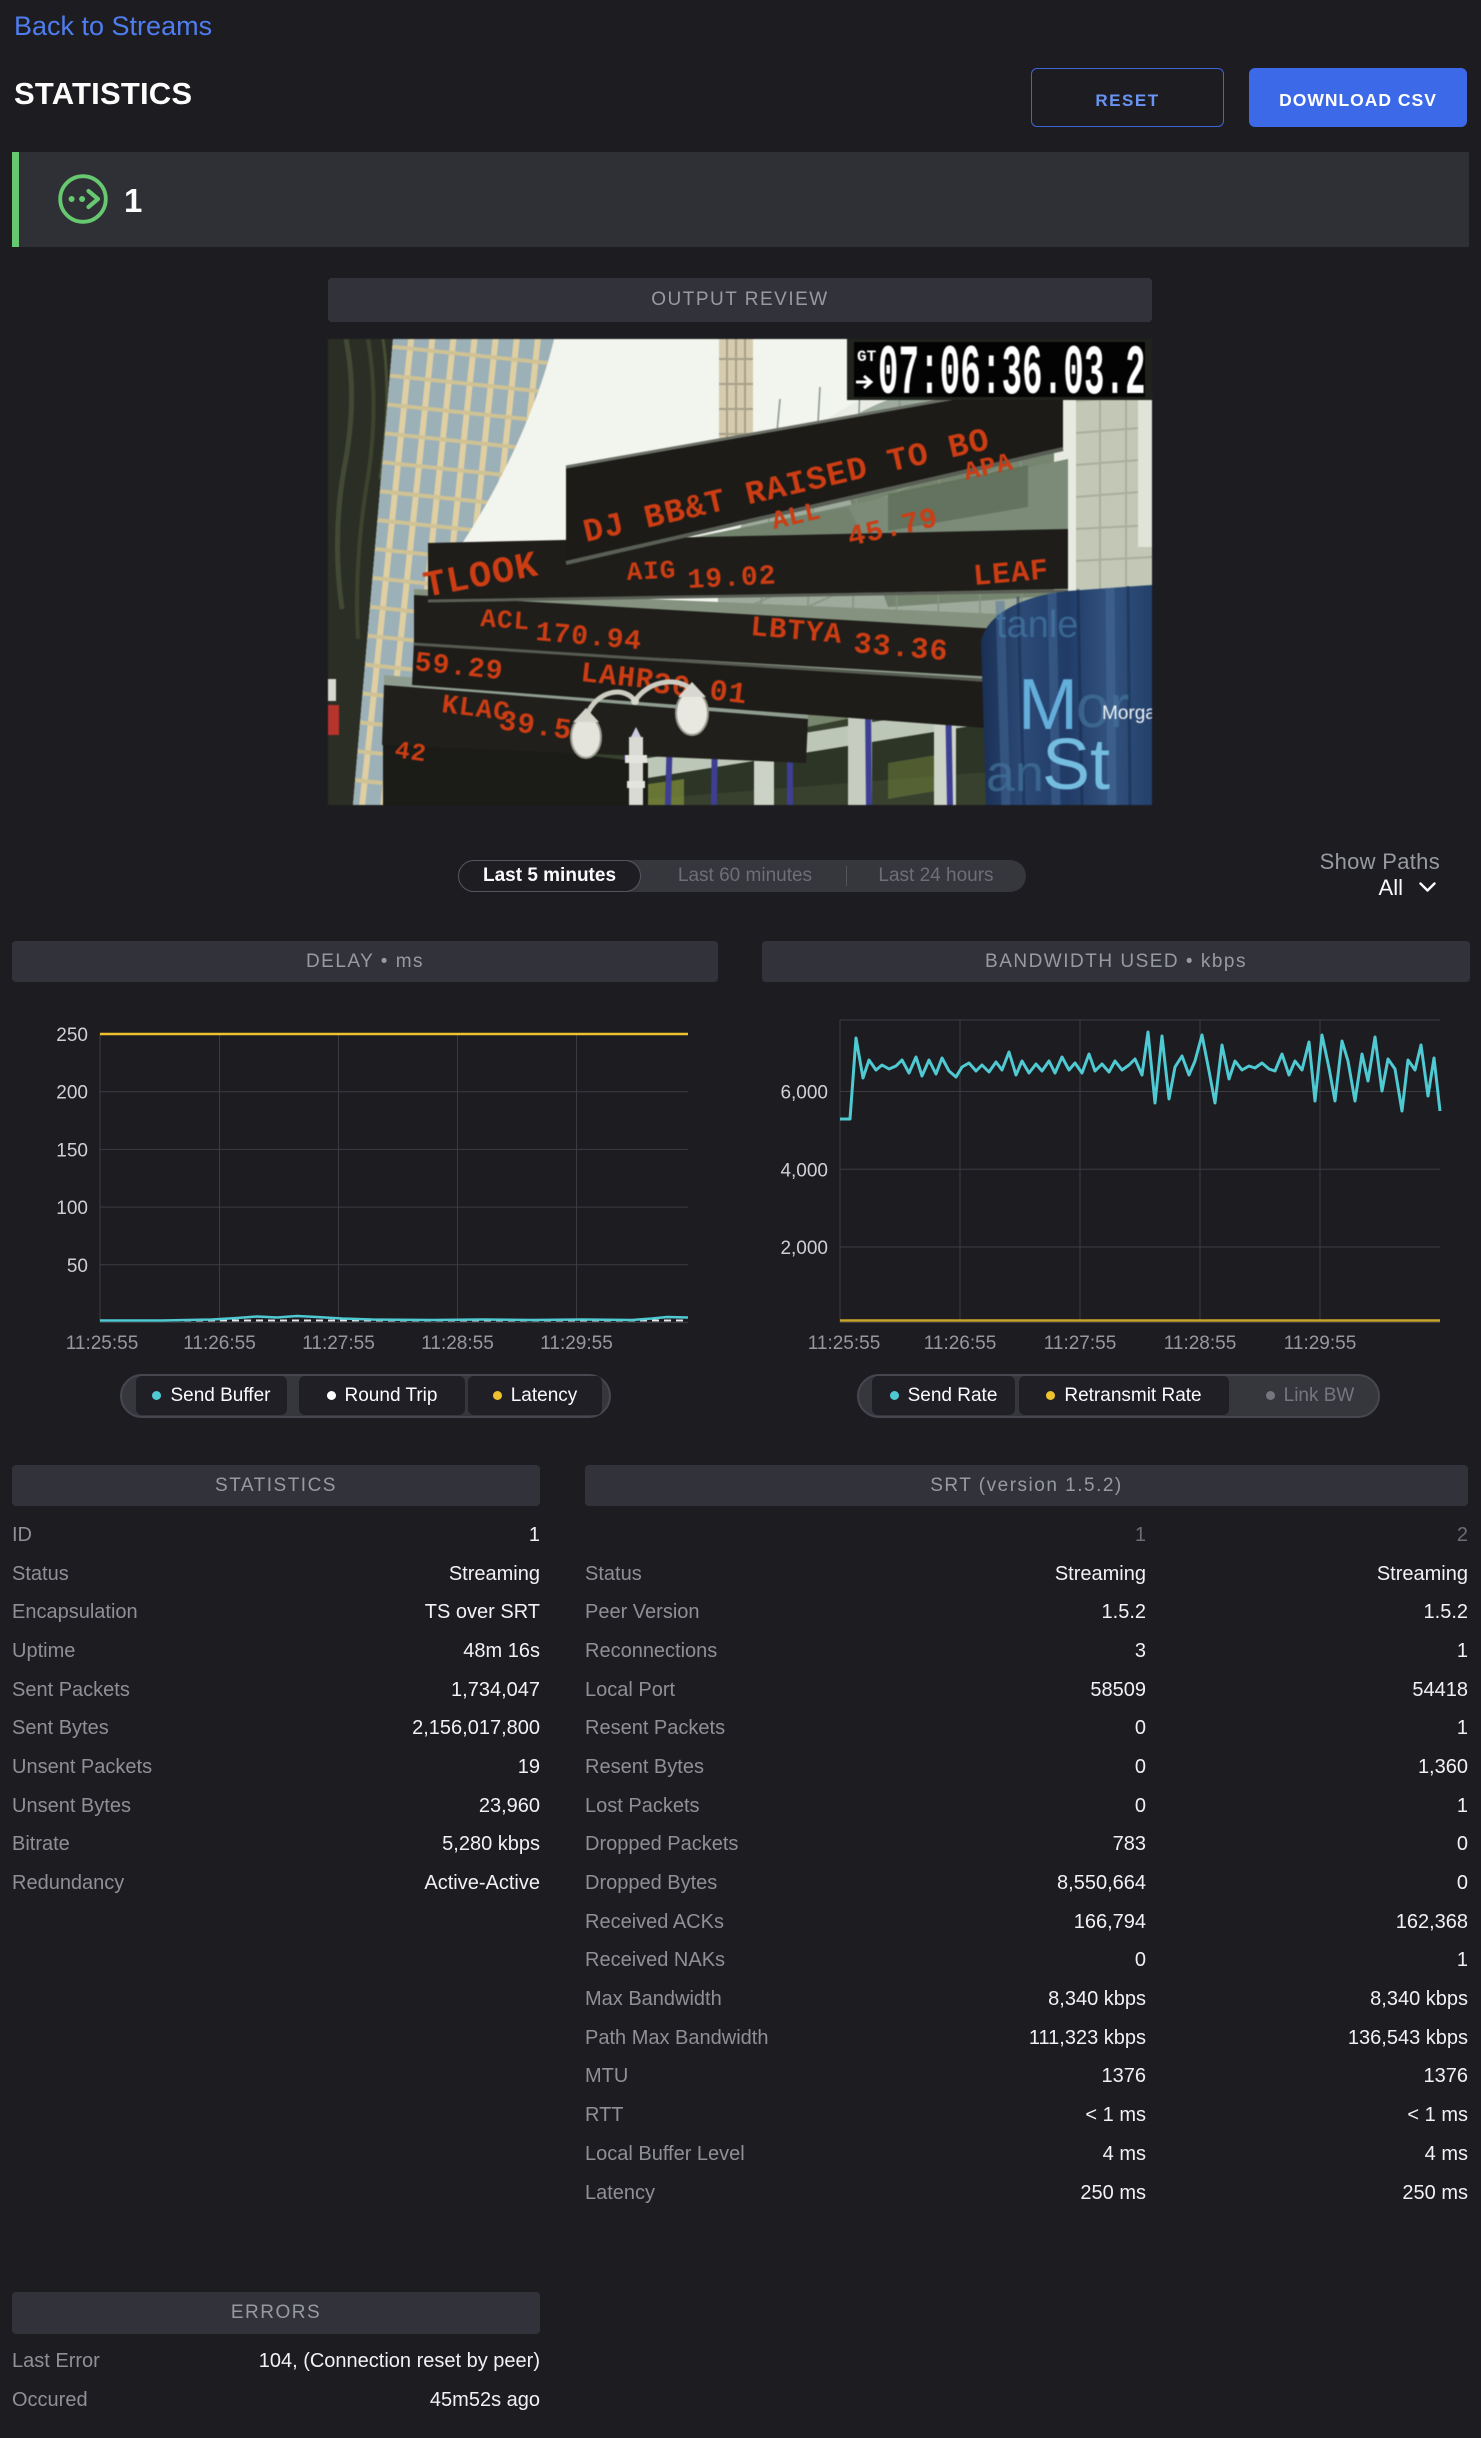 Image resolution: width=1481 pixels, height=2438 pixels. What do you see at coordinates (1127, 713) in the screenshot?
I see `svg-text: Morga` at bounding box center [1127, 713].